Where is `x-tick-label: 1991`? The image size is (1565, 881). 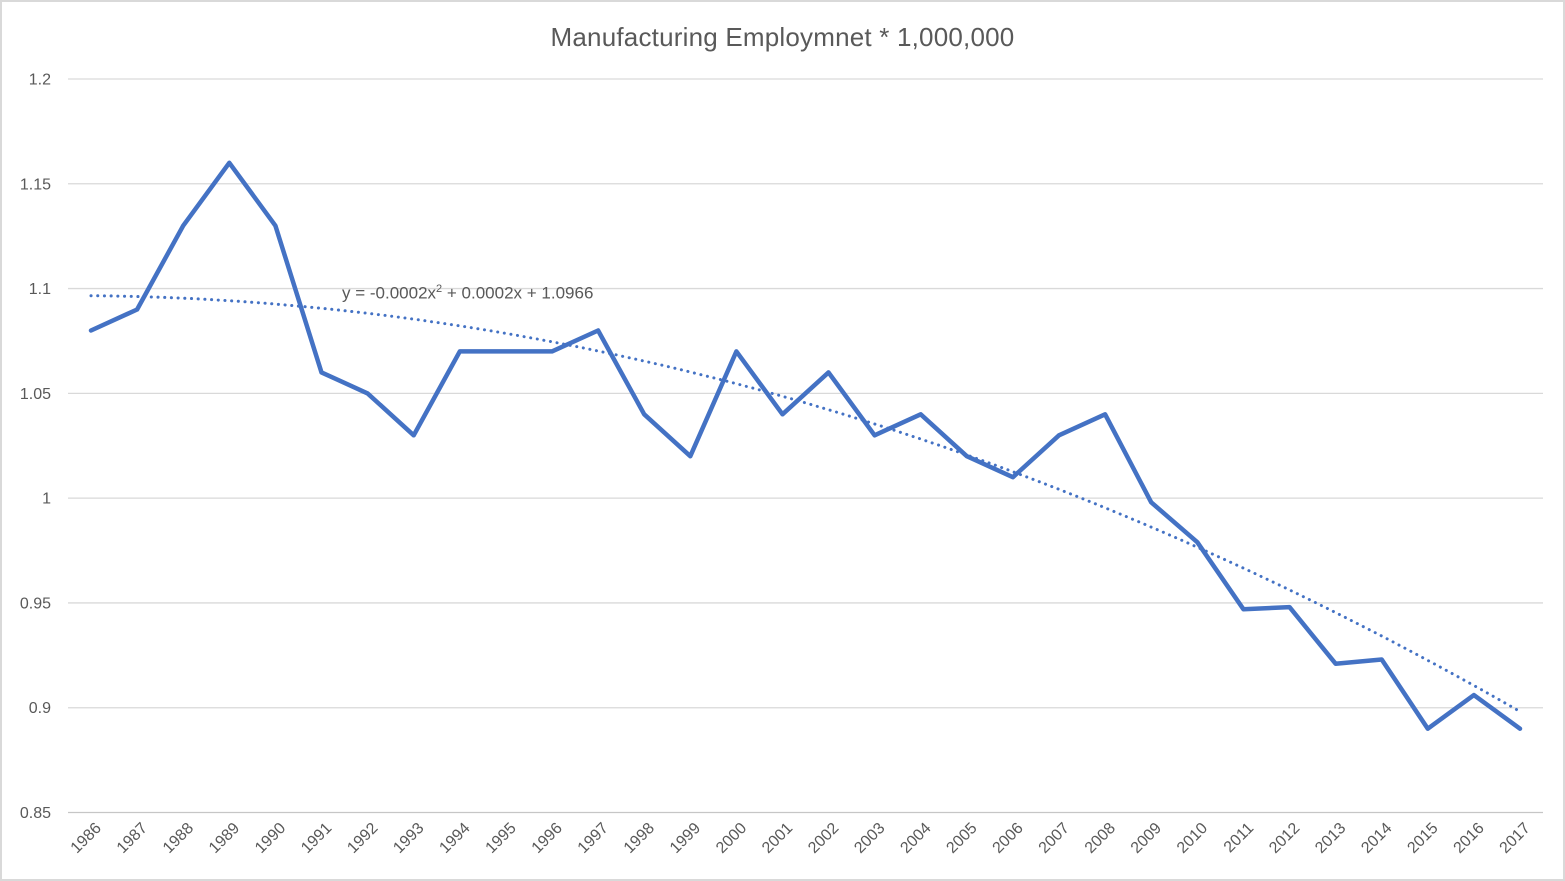 x-tick-label: 1991 is located at coordinates (316, 838).